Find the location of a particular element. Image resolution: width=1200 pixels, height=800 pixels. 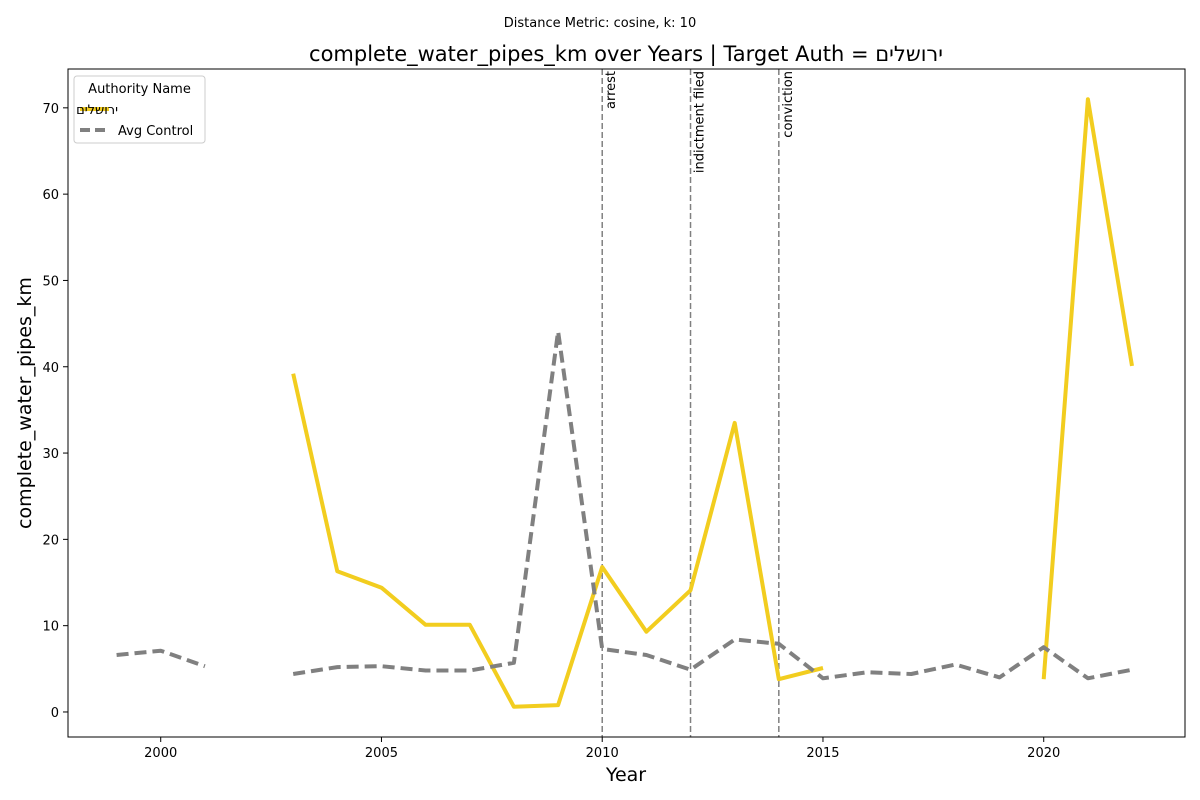

x-axis: 2000 2005 2010 2015 2020 is located at coordinates (602, 749).